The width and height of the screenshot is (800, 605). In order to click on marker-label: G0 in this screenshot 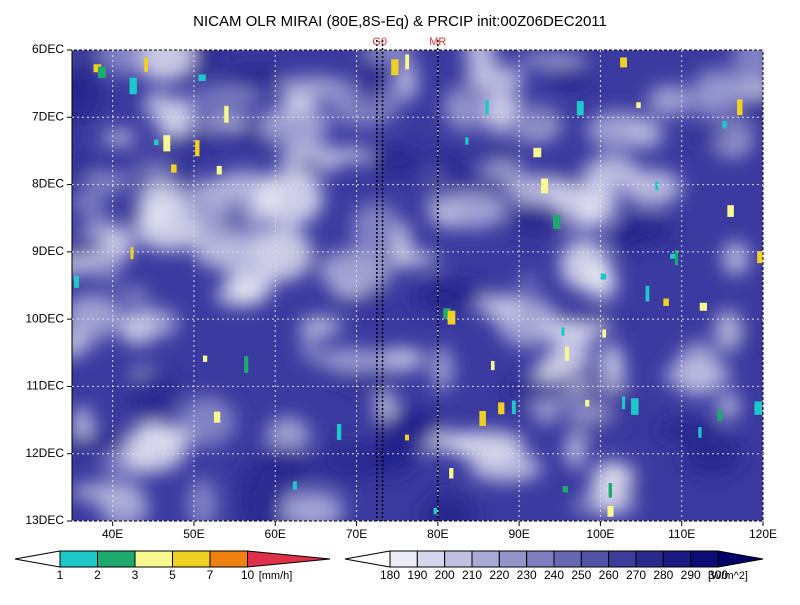, I will do `click(379, 42)`.